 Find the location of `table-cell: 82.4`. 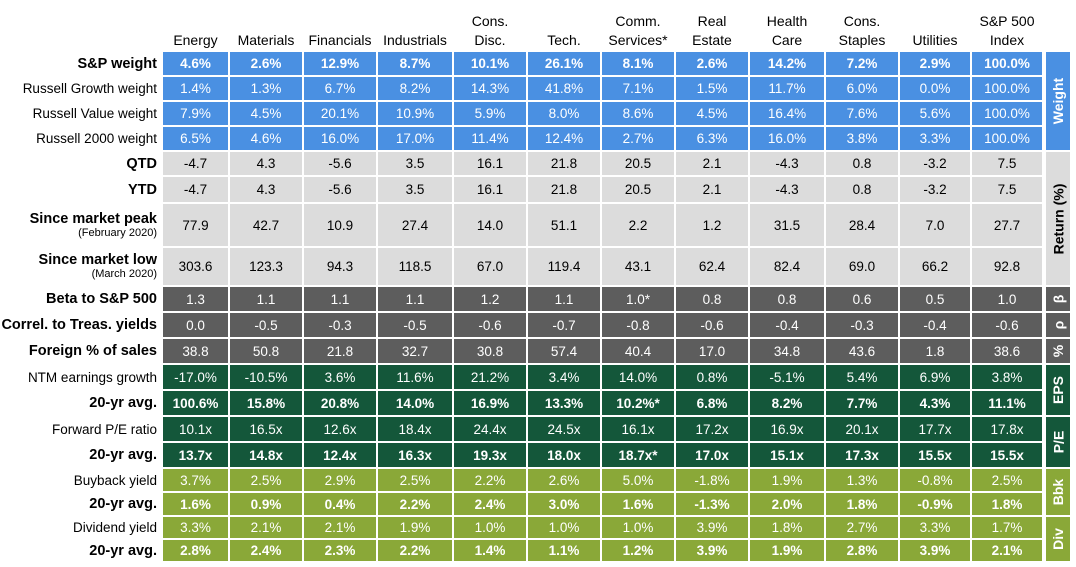

table-cell: 82.4 is located at coordinates (787, 266).